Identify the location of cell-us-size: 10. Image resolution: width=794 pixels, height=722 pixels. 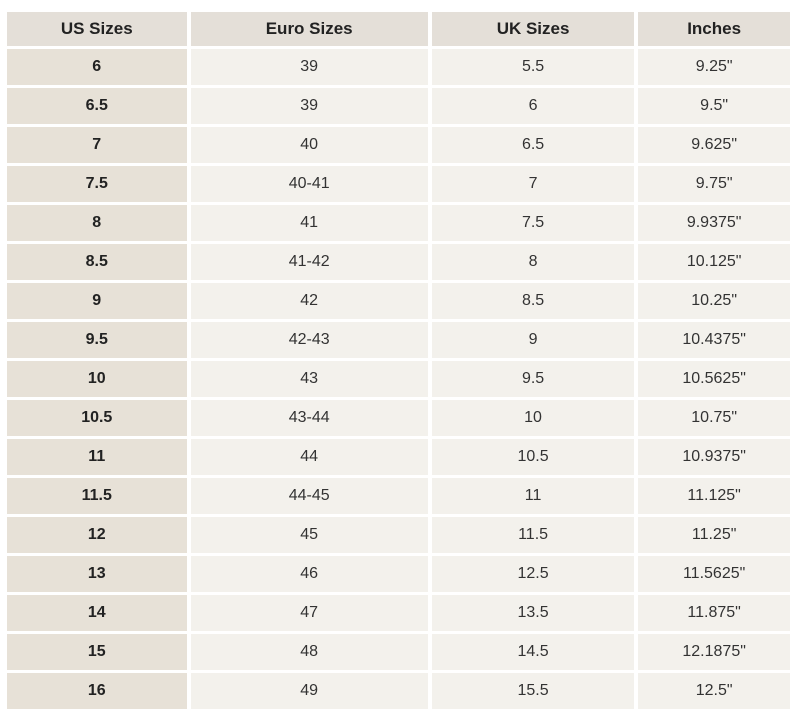
(97, 379).